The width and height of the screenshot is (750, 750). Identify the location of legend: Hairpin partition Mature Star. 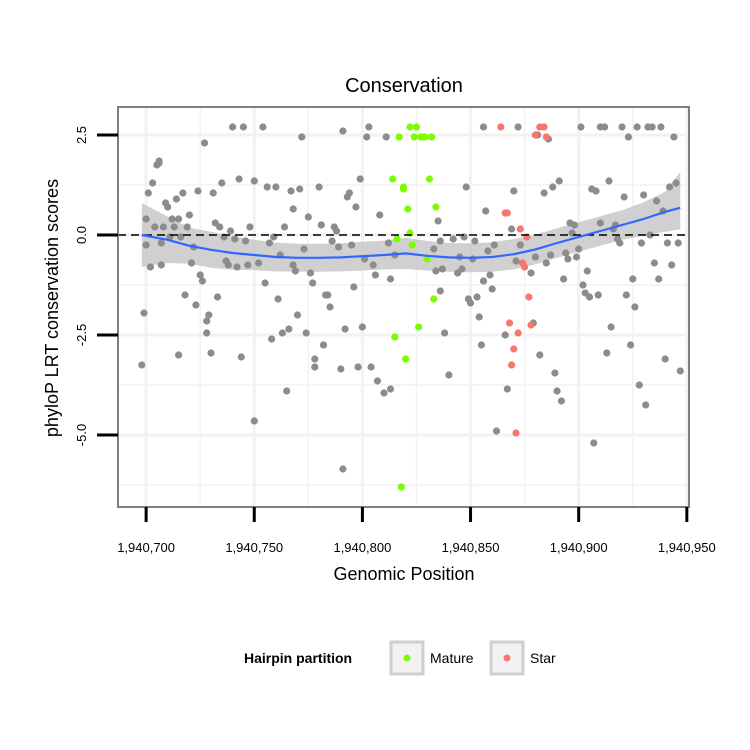
(400, 658).